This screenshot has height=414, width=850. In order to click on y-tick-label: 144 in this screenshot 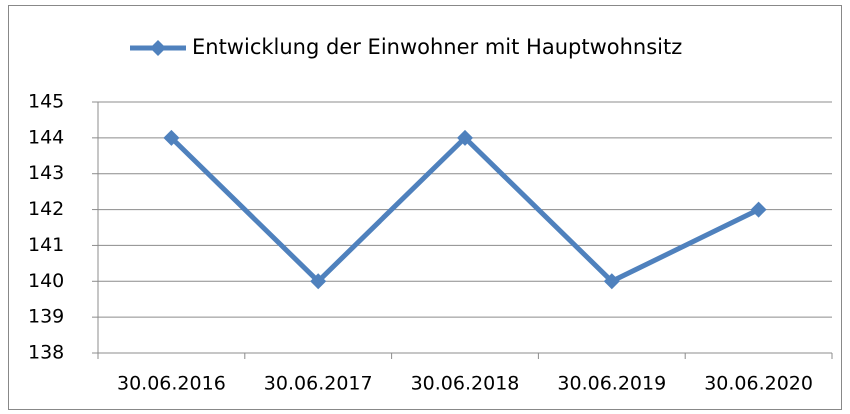, I will do `click(46, 137)`.